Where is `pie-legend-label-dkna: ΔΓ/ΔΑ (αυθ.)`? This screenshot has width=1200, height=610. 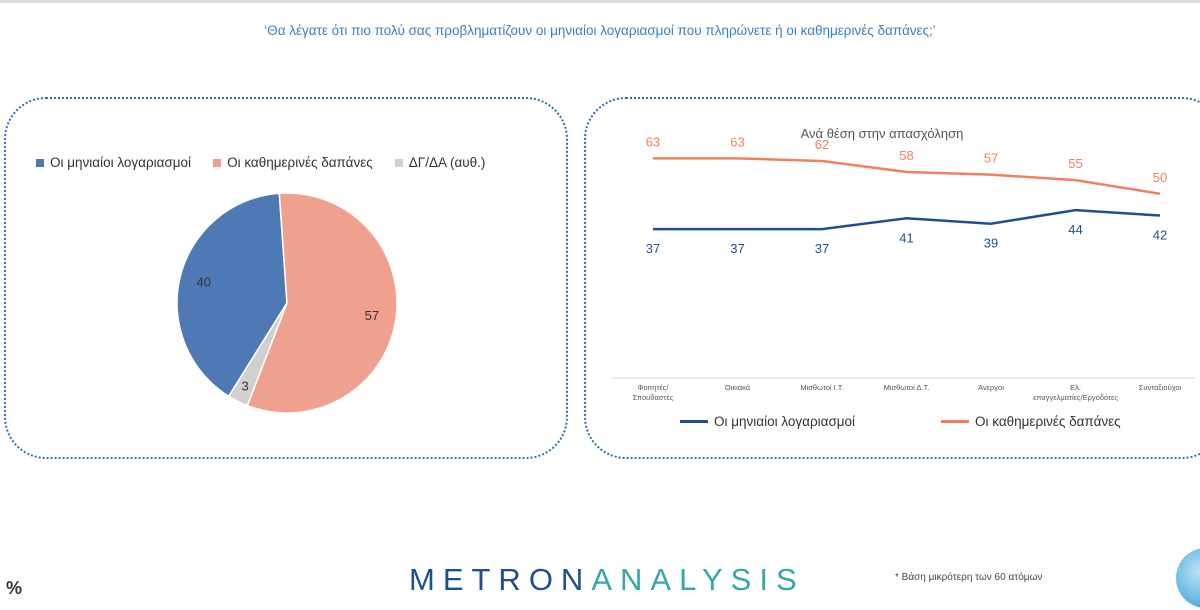 pie-legend-label-dkna: ΔΓ/ΔΑ (αυθ.) is located at coordinates (447, 162).